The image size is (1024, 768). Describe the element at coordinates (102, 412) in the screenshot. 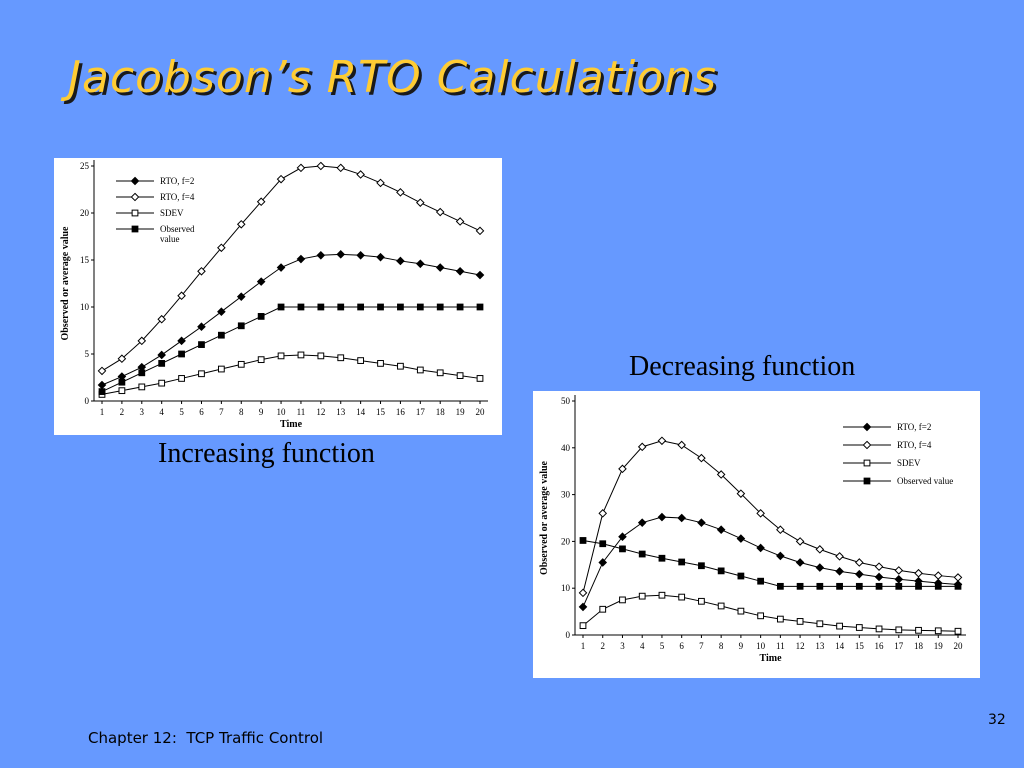

I see `x-tick-label: 1` at that location.